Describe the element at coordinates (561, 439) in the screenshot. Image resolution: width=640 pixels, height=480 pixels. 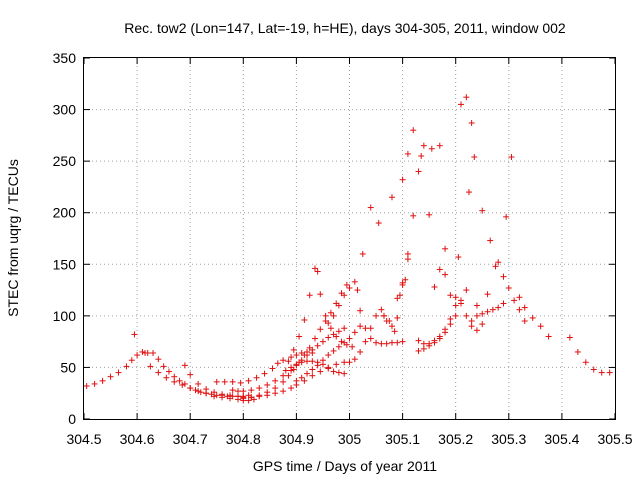
I see `x-tick-label: 305.4` at that location.